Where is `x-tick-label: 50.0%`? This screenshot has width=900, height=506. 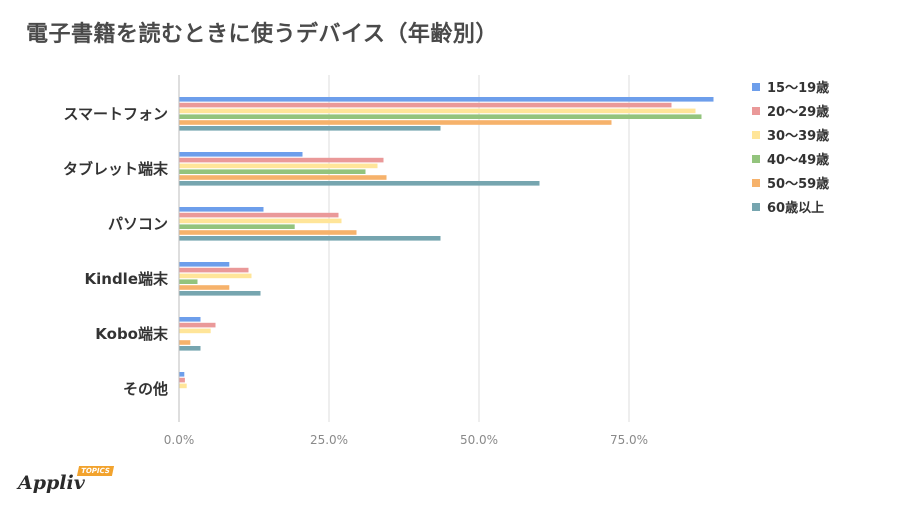
x-tick-label: 50.0% is located at coordinates (479, 440).